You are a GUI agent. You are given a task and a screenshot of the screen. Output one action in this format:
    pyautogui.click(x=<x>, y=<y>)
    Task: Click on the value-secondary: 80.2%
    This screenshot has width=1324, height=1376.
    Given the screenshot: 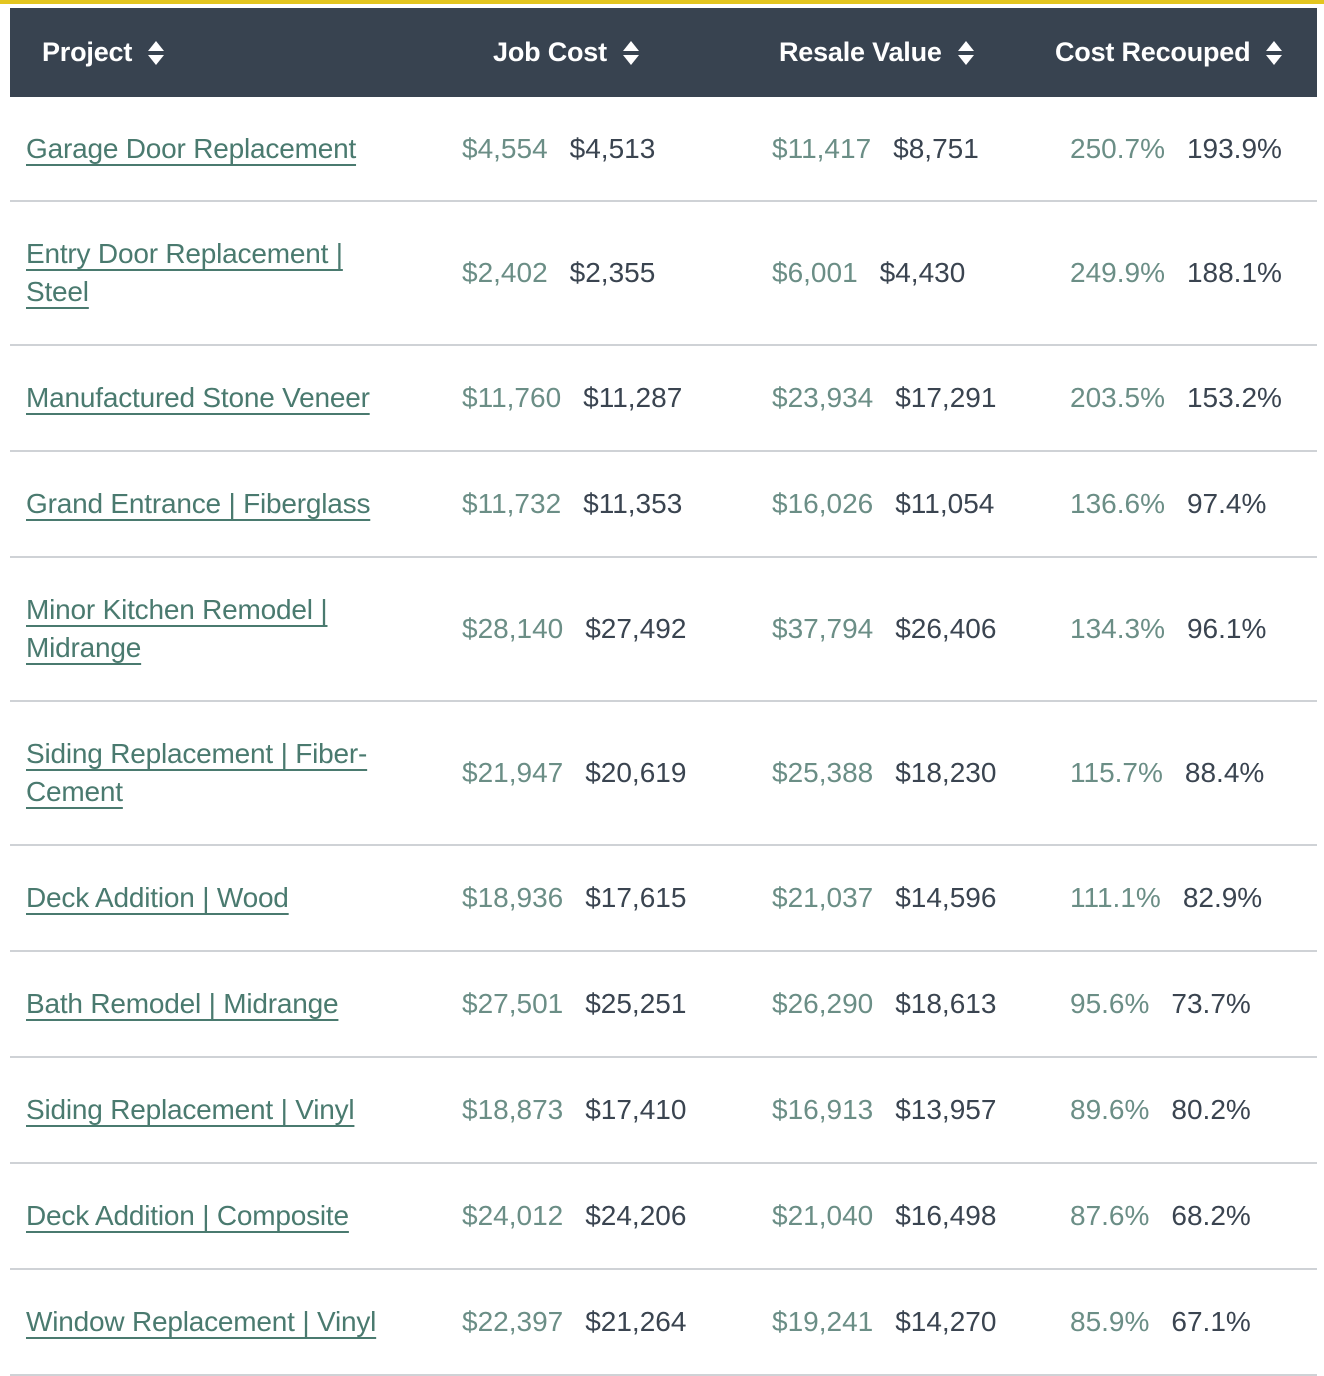 What is the action you would take?
    pyautogui.click(x=1211, y=1109)
    